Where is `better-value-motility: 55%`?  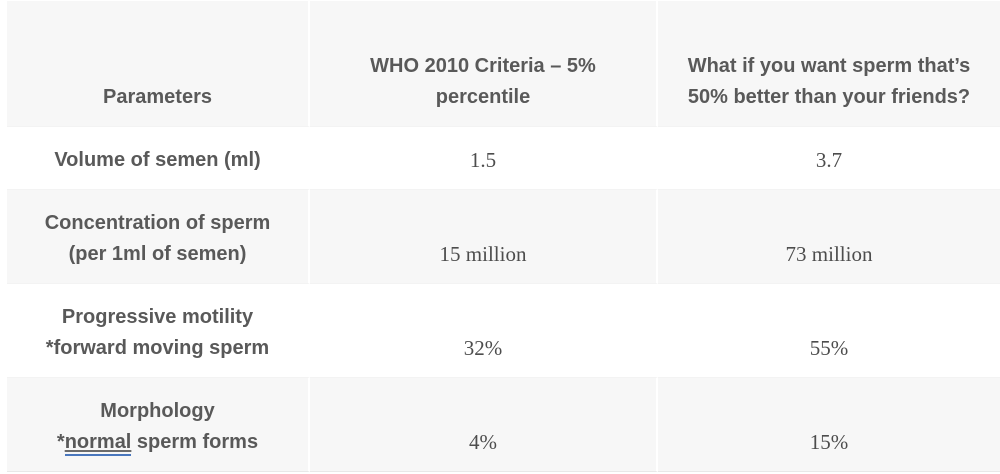
better-value-motility: 55% is located at coordinates (829, 330).